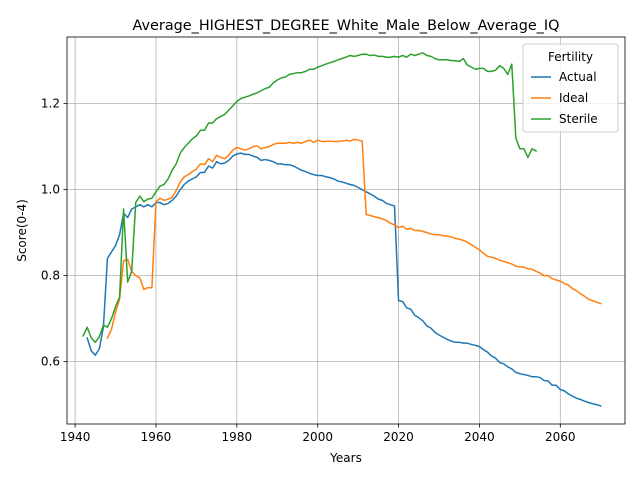 This screenshot has width=640, height=480. Describe the element at coordinates (156, 437) in the screenshot. I see `x-tick-label: 1960` at that location.